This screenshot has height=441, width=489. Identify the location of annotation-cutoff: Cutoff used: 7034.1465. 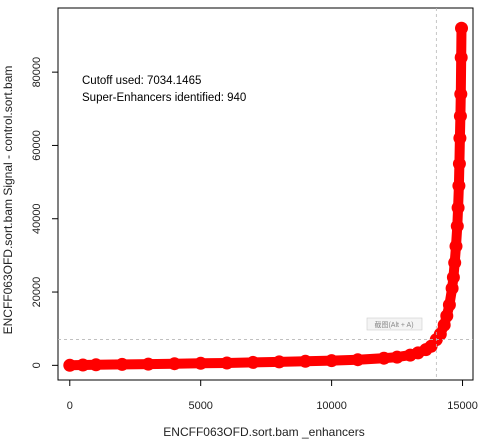
(141, 81).